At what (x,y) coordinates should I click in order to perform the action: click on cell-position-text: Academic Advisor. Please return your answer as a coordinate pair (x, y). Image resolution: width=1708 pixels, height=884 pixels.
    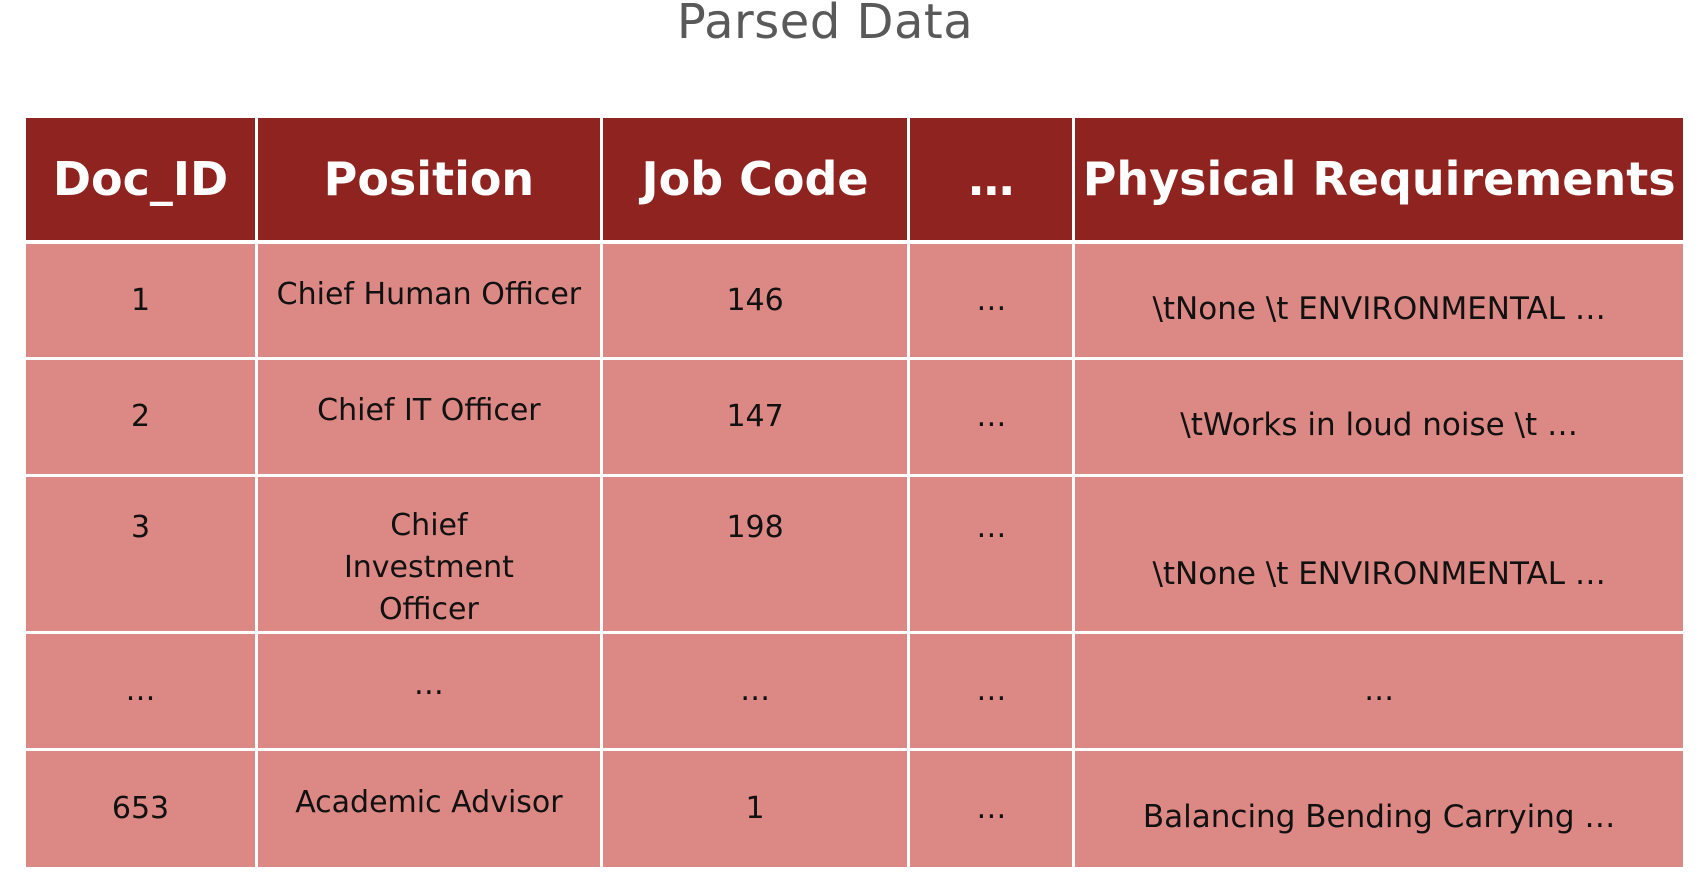
    Looking at the image, I should click on (429, 802).